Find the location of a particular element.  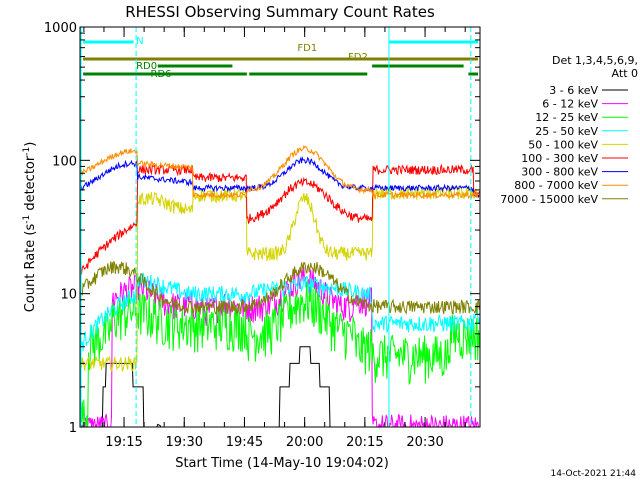

legend-label-4: 50 - 100 keV is located at coordinates (563, 144).